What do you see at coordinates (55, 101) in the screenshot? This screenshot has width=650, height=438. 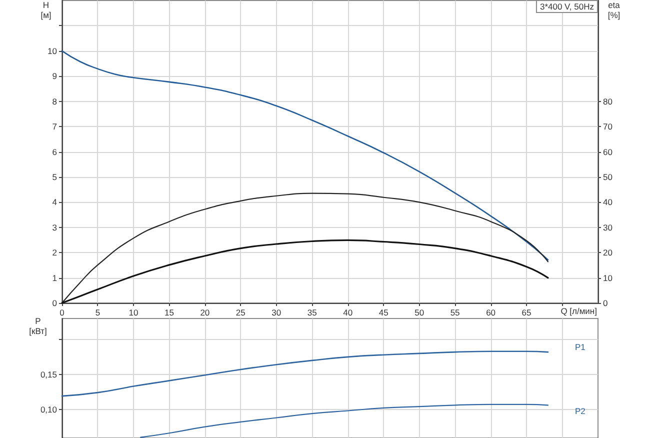 I see `y-tick-label: 8` at bounding box center [55, 101].